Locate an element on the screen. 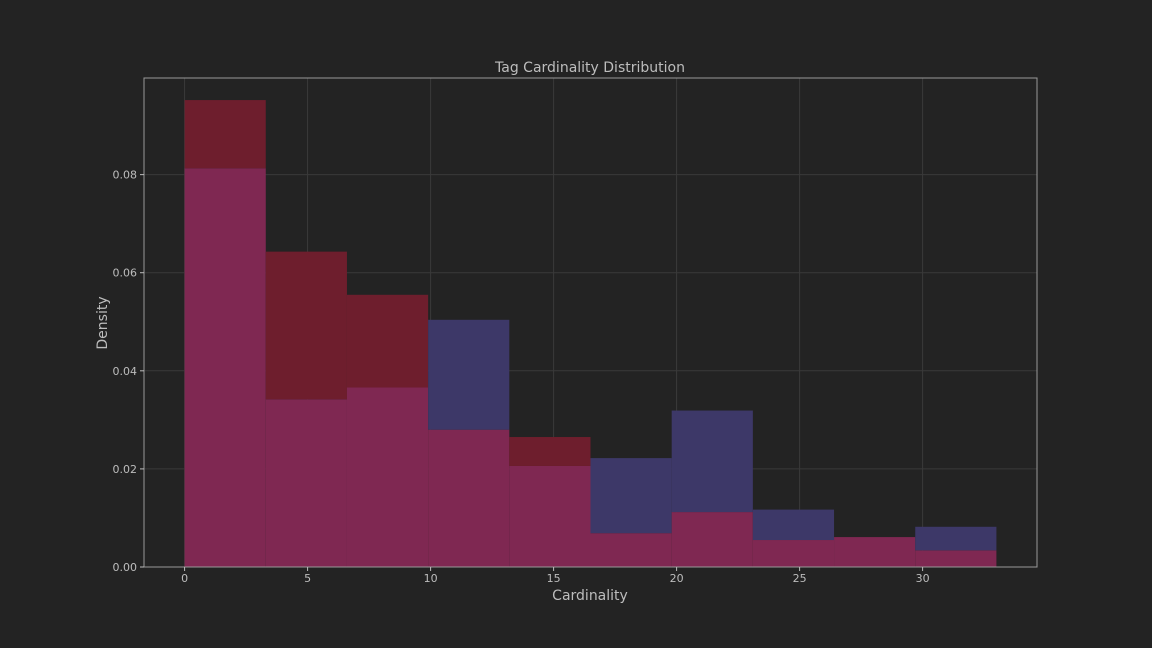 This screenshot has width=1152, height=648. x-tick-label: 30 is located at coordinates (923, 578).